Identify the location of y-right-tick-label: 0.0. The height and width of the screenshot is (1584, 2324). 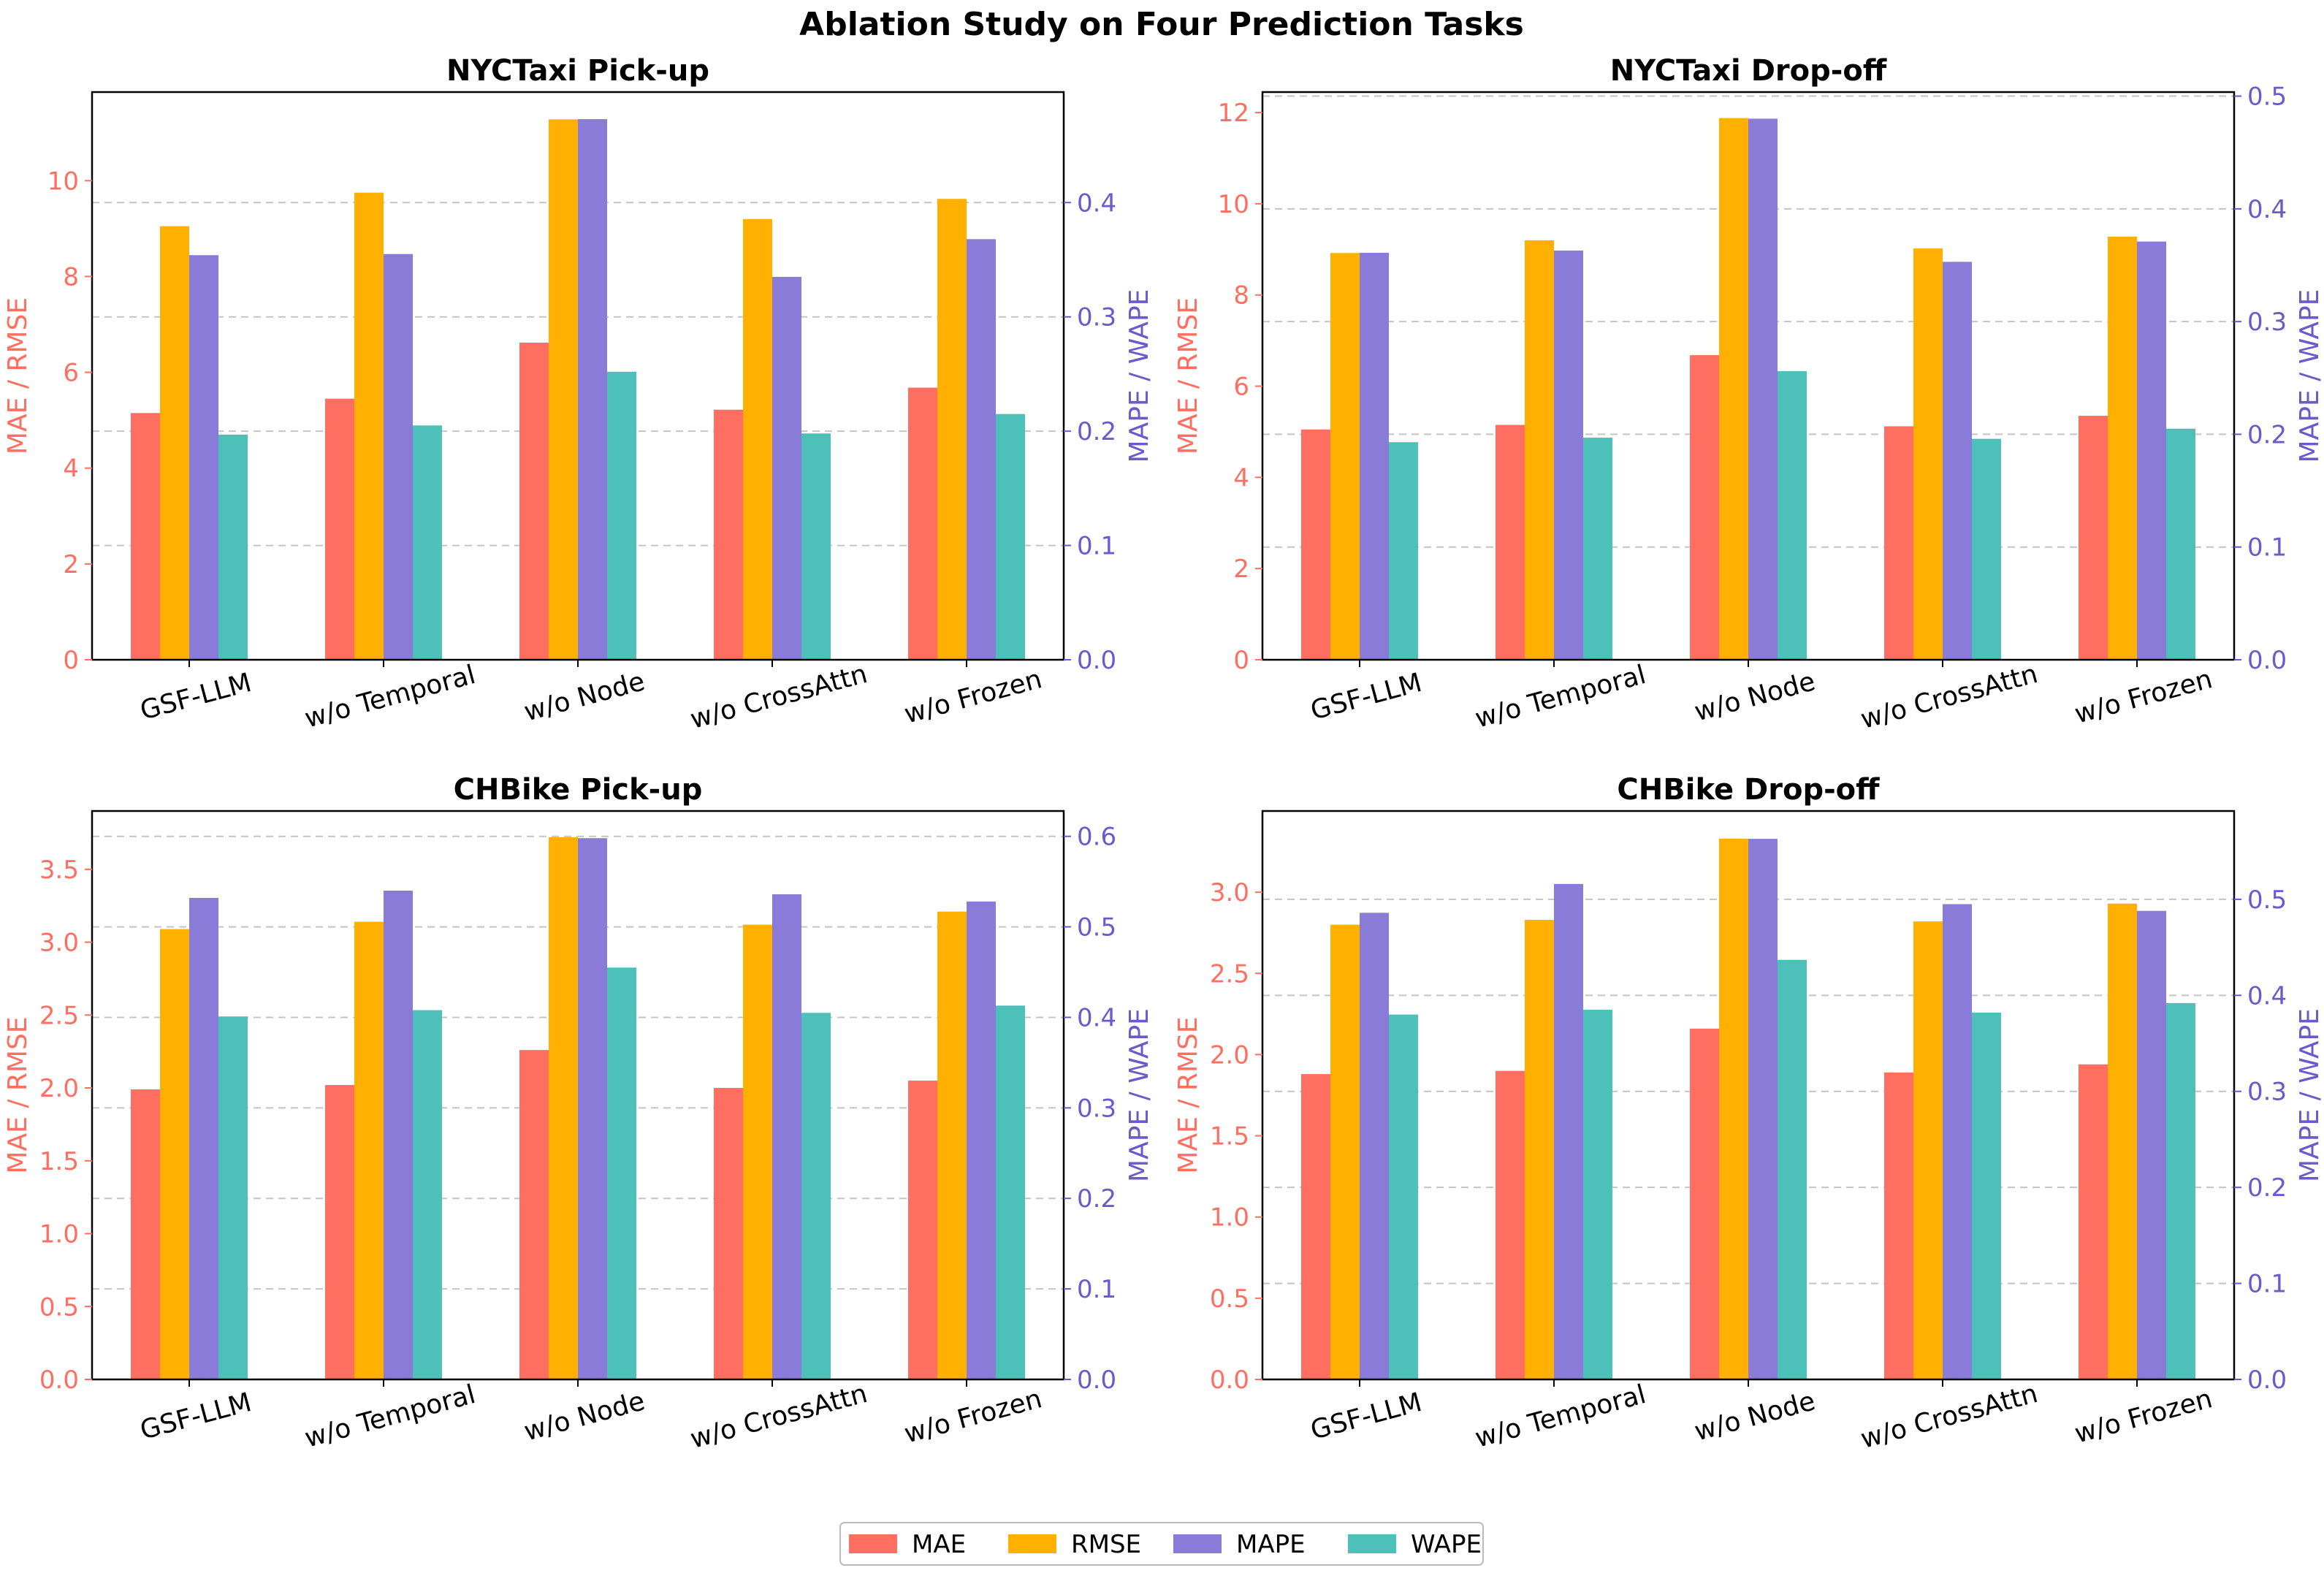
(1096, 660).